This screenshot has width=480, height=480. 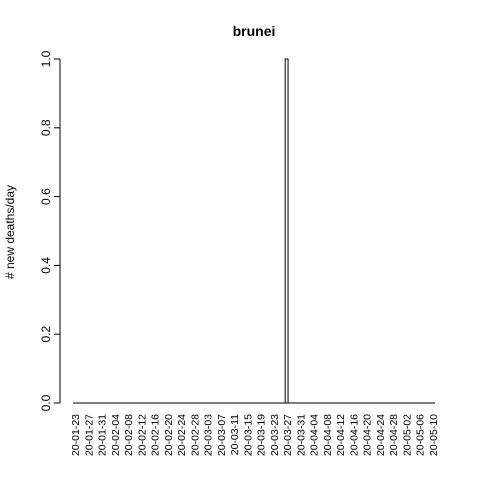 What do you see at coordinates (46, 196) in the screenshot?
I see `y-tick-label: 0.6` at bounding box center [46, 196].